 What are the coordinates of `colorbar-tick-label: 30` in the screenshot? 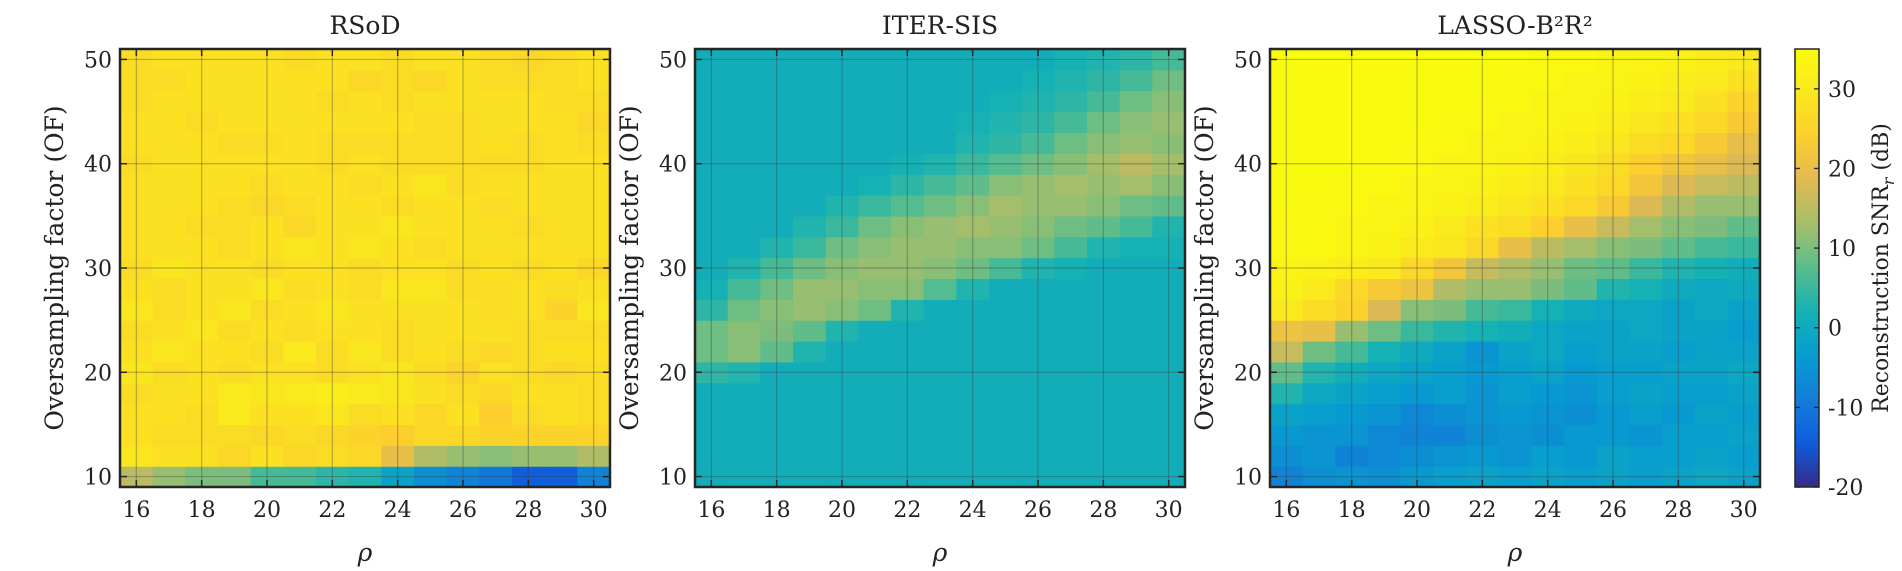 It's located at (1842, 90).